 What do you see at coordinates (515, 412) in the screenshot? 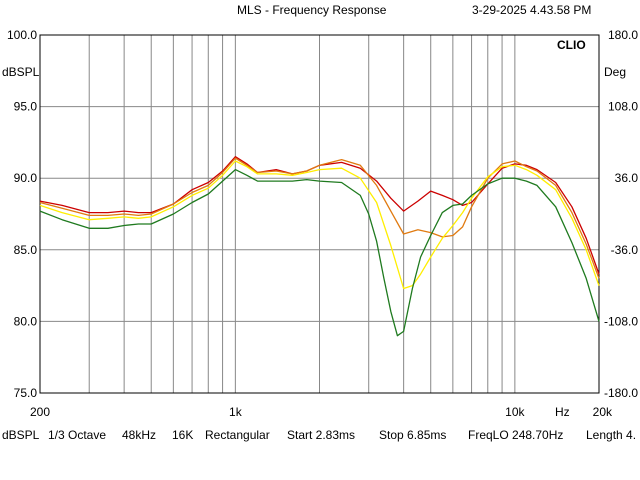
I see `x-tick-label: 10k` at bounding box center [515, 412].